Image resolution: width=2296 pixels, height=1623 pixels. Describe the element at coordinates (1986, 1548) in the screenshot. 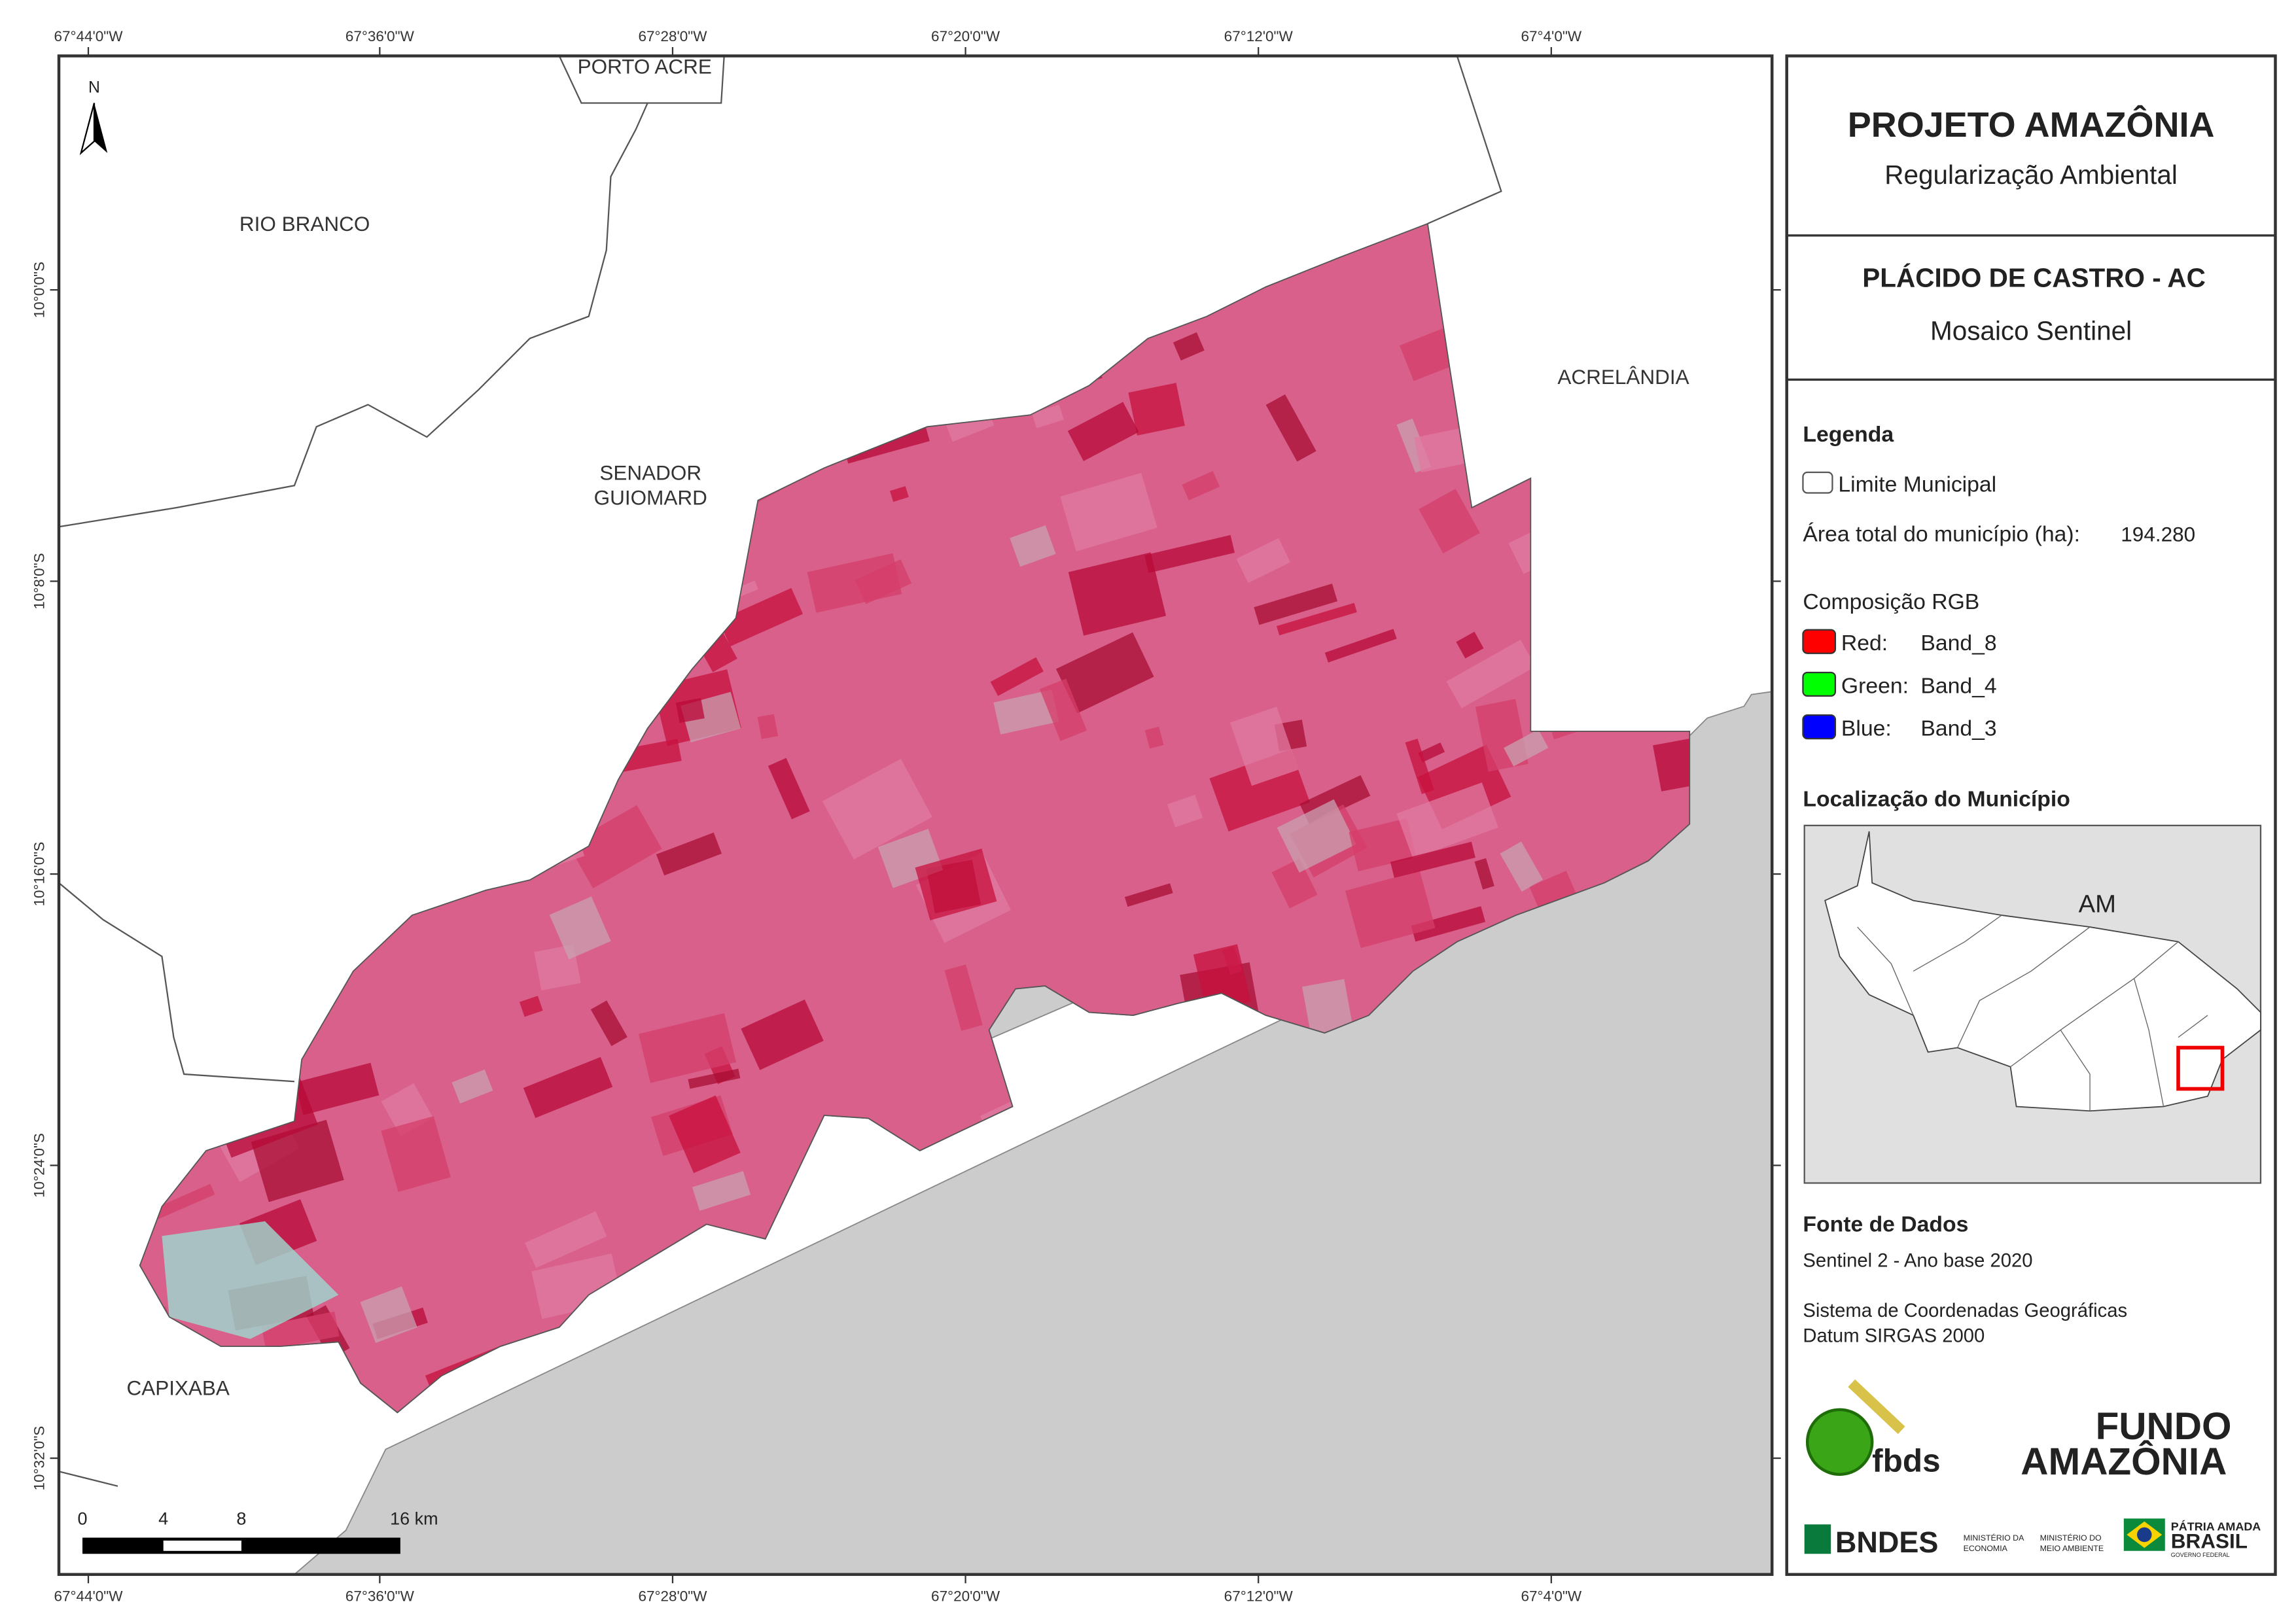

I see `logo-text: ECONOMIA` at that location.